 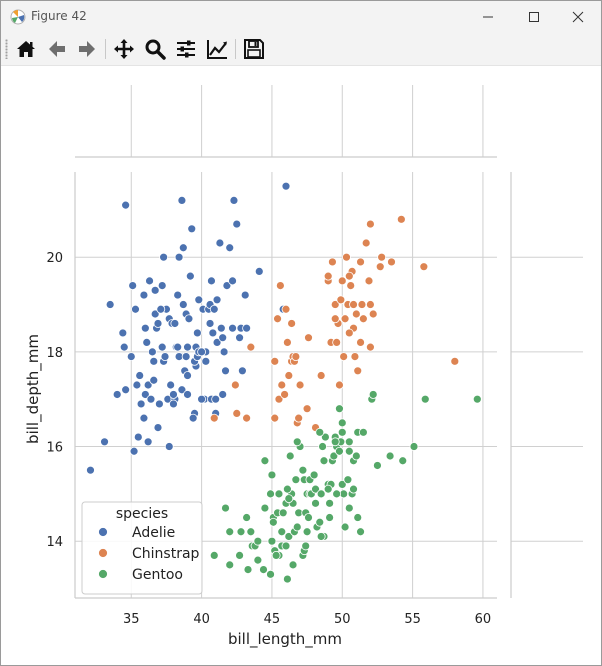 I want to click on minimize-button, so click(x=488, y=17).